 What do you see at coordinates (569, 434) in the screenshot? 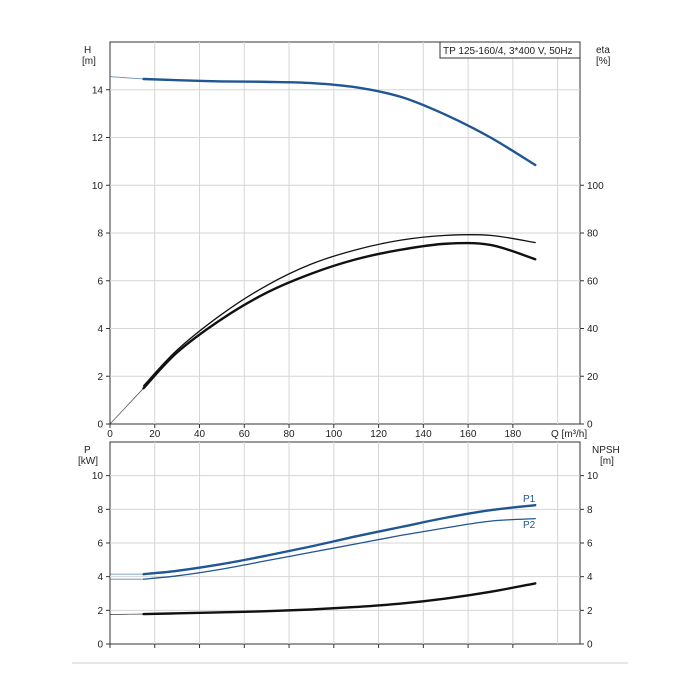
I see `q-axis-label: Q [m³/h]` at bounding box center [569, 434].